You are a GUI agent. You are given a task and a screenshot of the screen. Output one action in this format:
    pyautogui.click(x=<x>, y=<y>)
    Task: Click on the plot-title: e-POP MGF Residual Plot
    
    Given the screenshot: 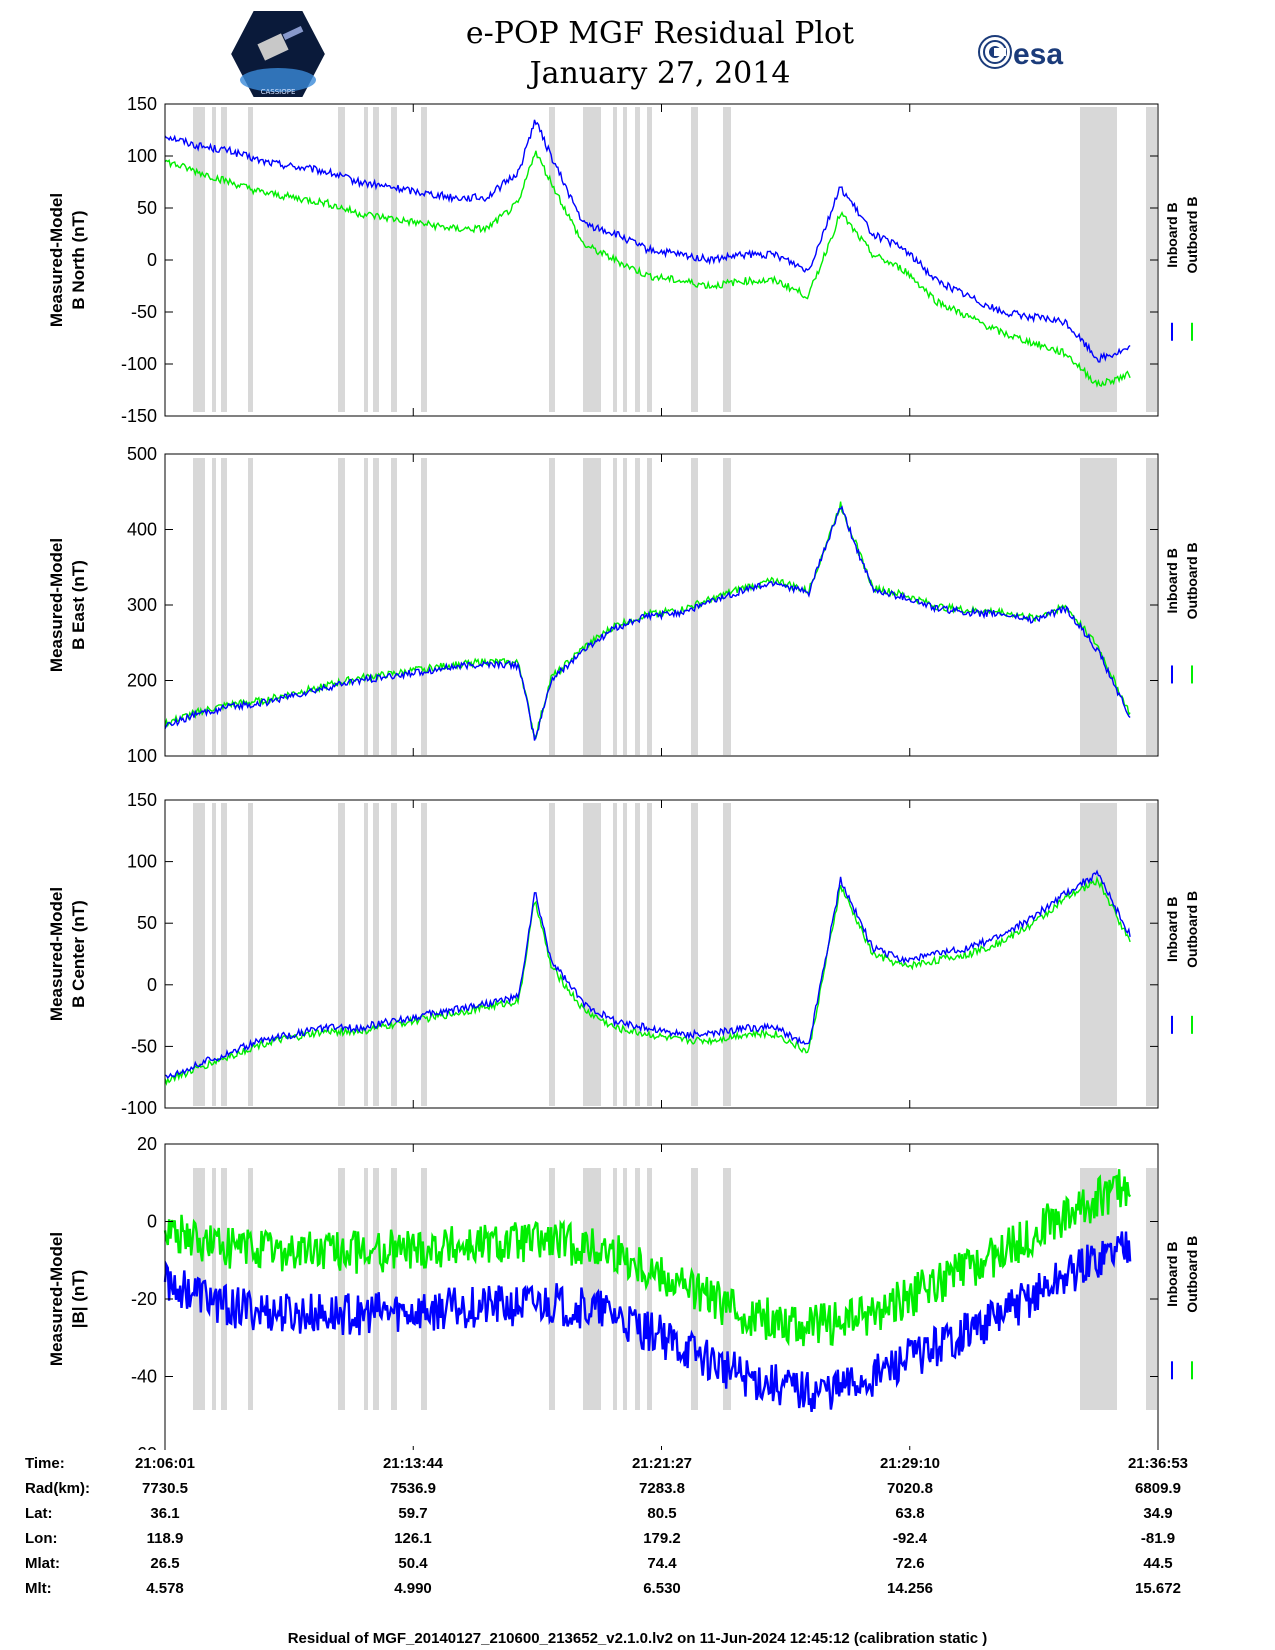 What is the action you would take?
    pyautogui.click(x=660, y=33)
    